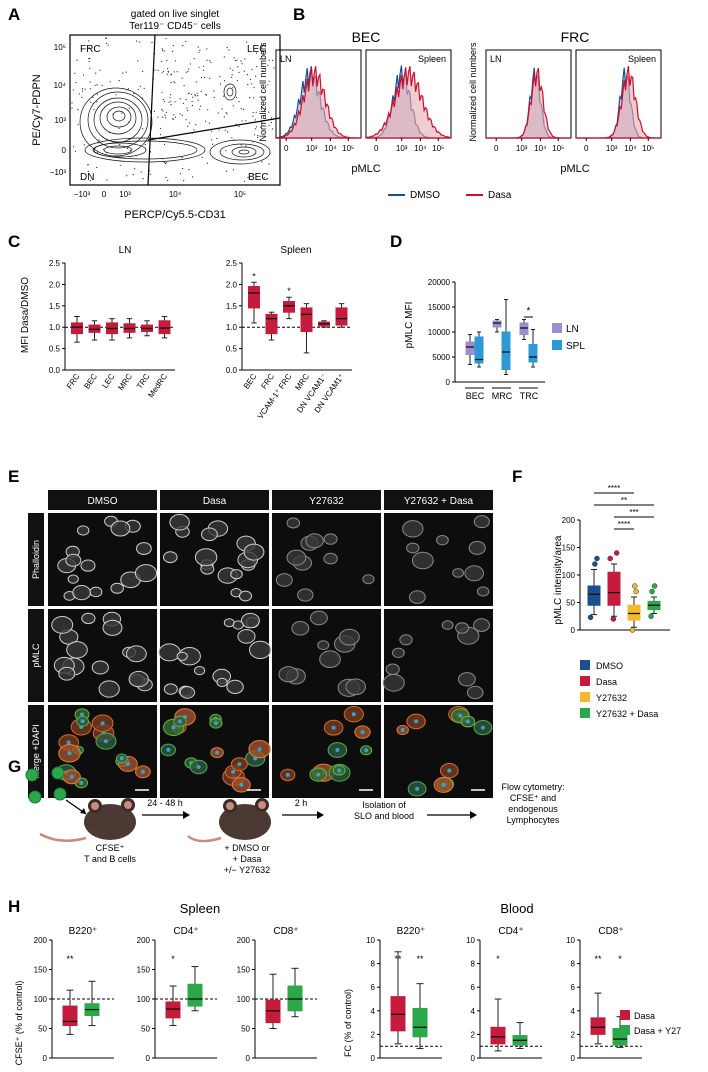 This screenshot has height=1072, width=708. I want to click on b-ylabel-2: Normalized cell numbers, so click(473, 92).